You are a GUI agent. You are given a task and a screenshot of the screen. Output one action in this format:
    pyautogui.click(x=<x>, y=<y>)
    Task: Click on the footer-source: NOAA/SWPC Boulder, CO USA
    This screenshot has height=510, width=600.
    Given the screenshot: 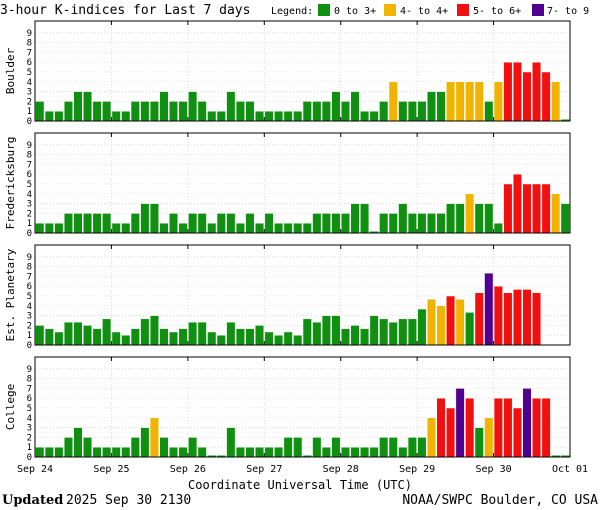 What is the action you would take?
    pyautogui.click(x=500, y=500)
    